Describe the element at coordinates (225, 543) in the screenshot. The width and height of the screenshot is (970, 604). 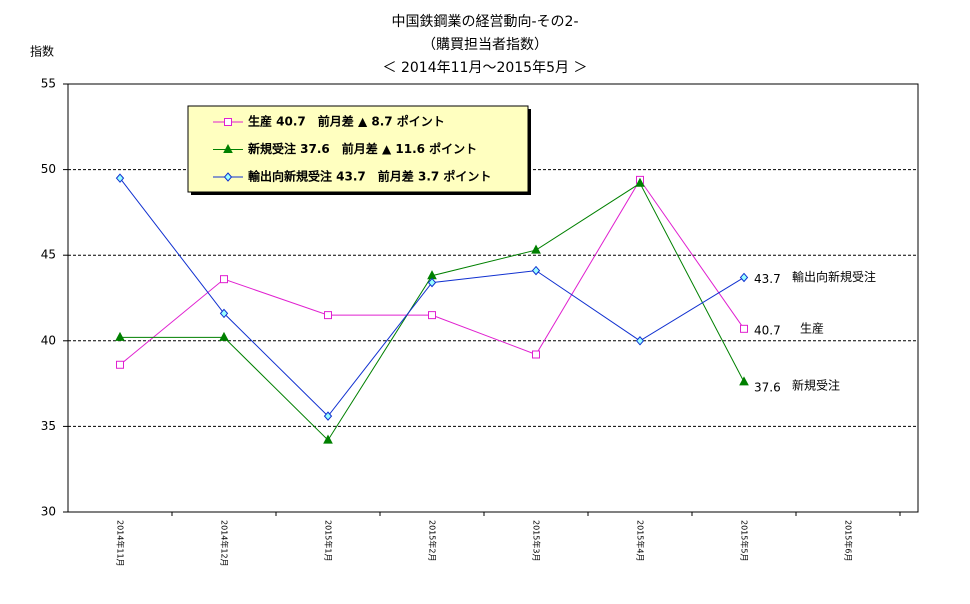
I see `x-tick-label: 2014年12月` at that location.